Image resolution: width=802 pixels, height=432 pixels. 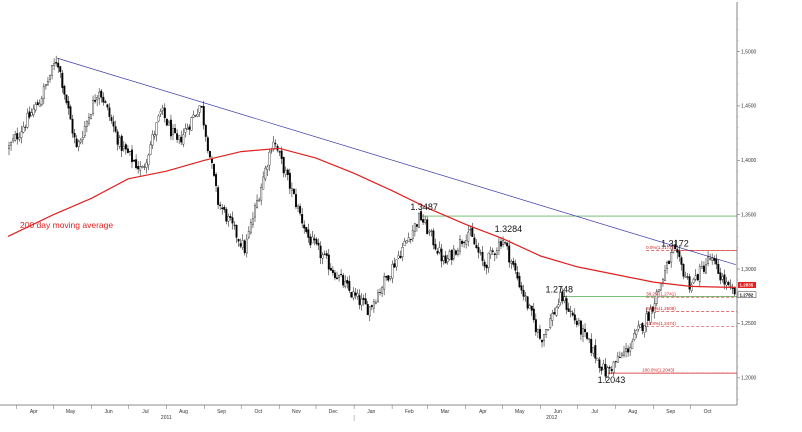 I want to click on x-tick-label: Oct, so click(x=258, y=412).